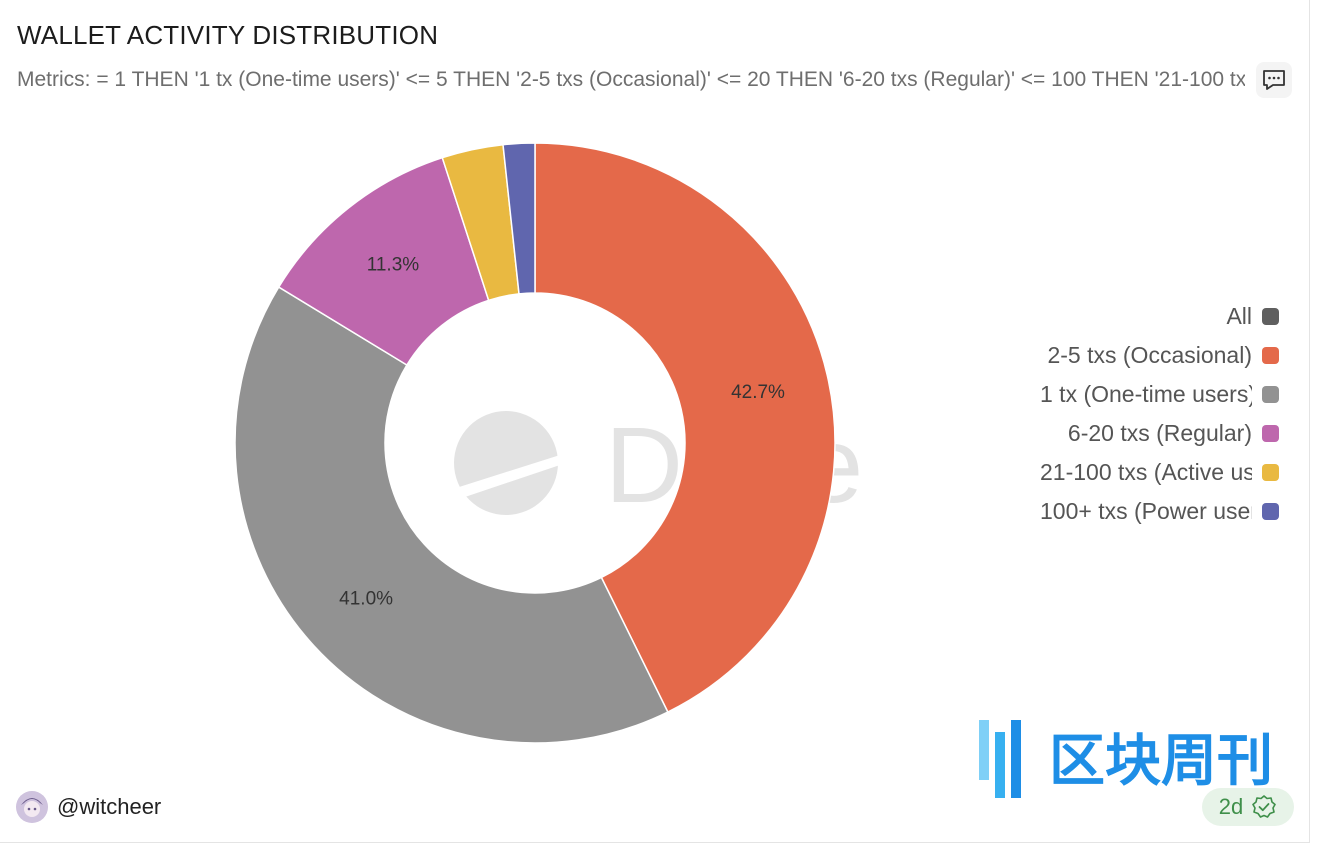 This screenshot has width=1322, height=846. Describe the element at coordinates (1231, 806) in the screenshot. I see `age-text: 2d` at that location.